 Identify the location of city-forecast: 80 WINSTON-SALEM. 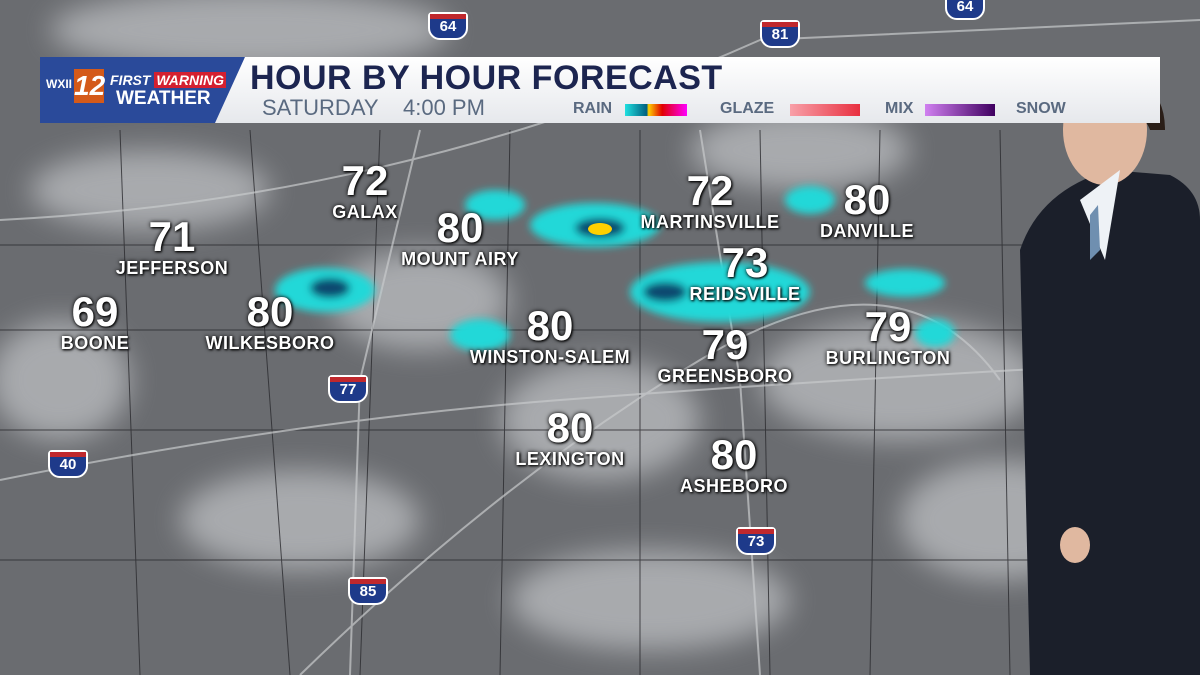
(550, 335).